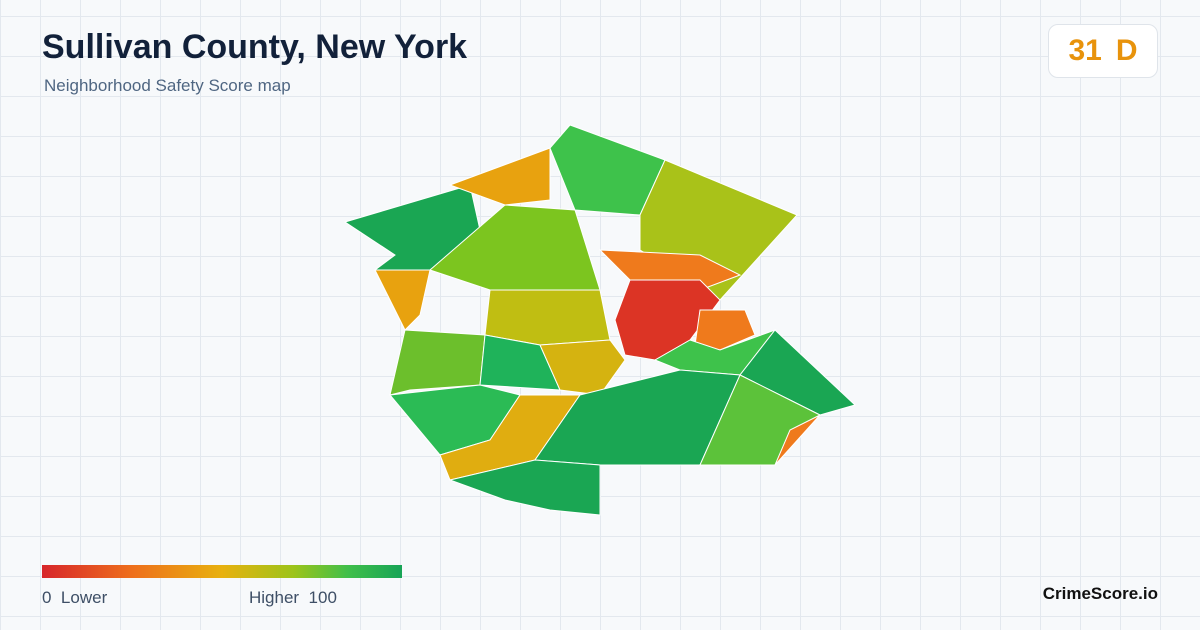 Image resolution: width=1200 pixels, height=630 pixels. Describe the element at coordinates (84, 597) in the screenshot. I see `legend-min-label: Lower` at that location.